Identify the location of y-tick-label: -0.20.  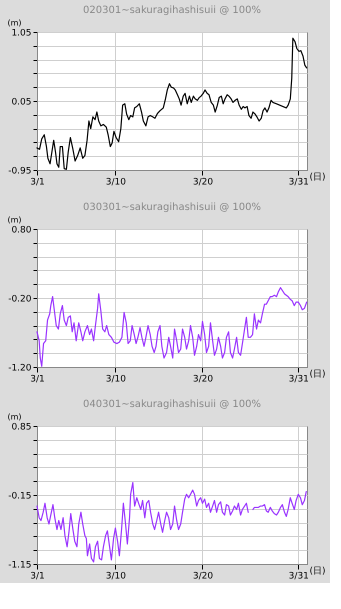
(20, 299).